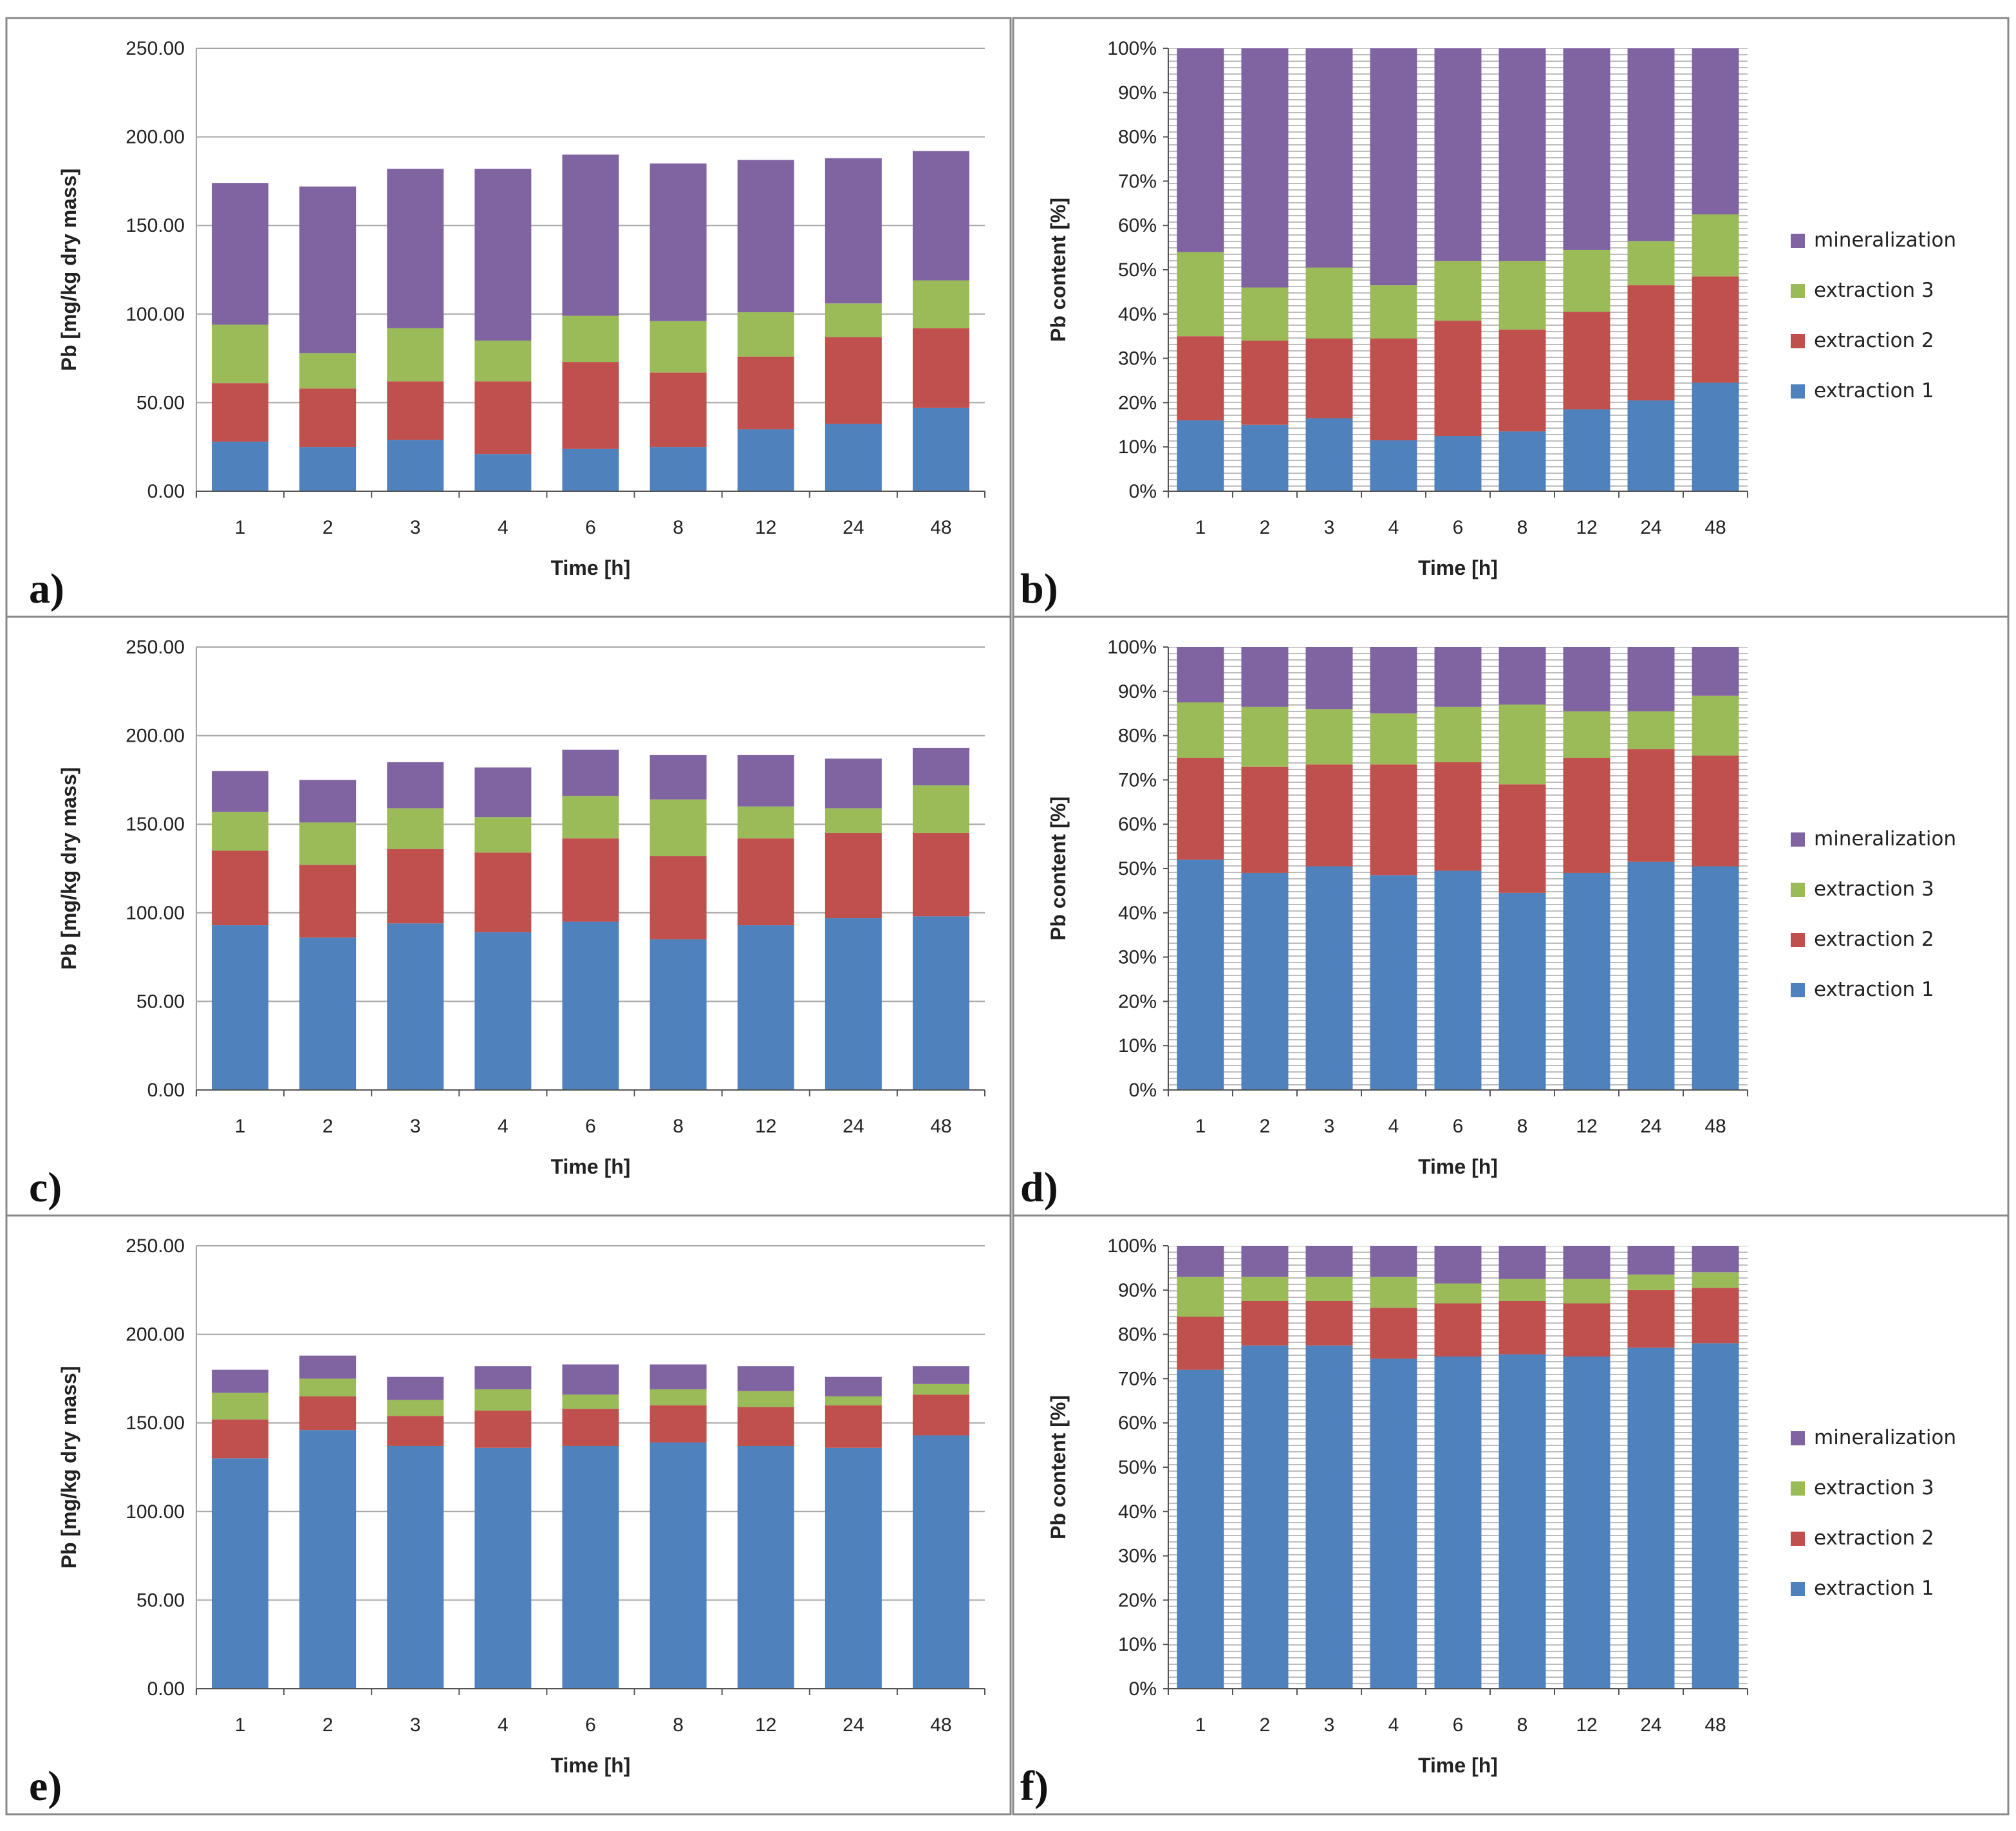  Describe the element at coordinates (160, 1601) in the screenshot. I see `y-tick-label: 50.00` at that location.